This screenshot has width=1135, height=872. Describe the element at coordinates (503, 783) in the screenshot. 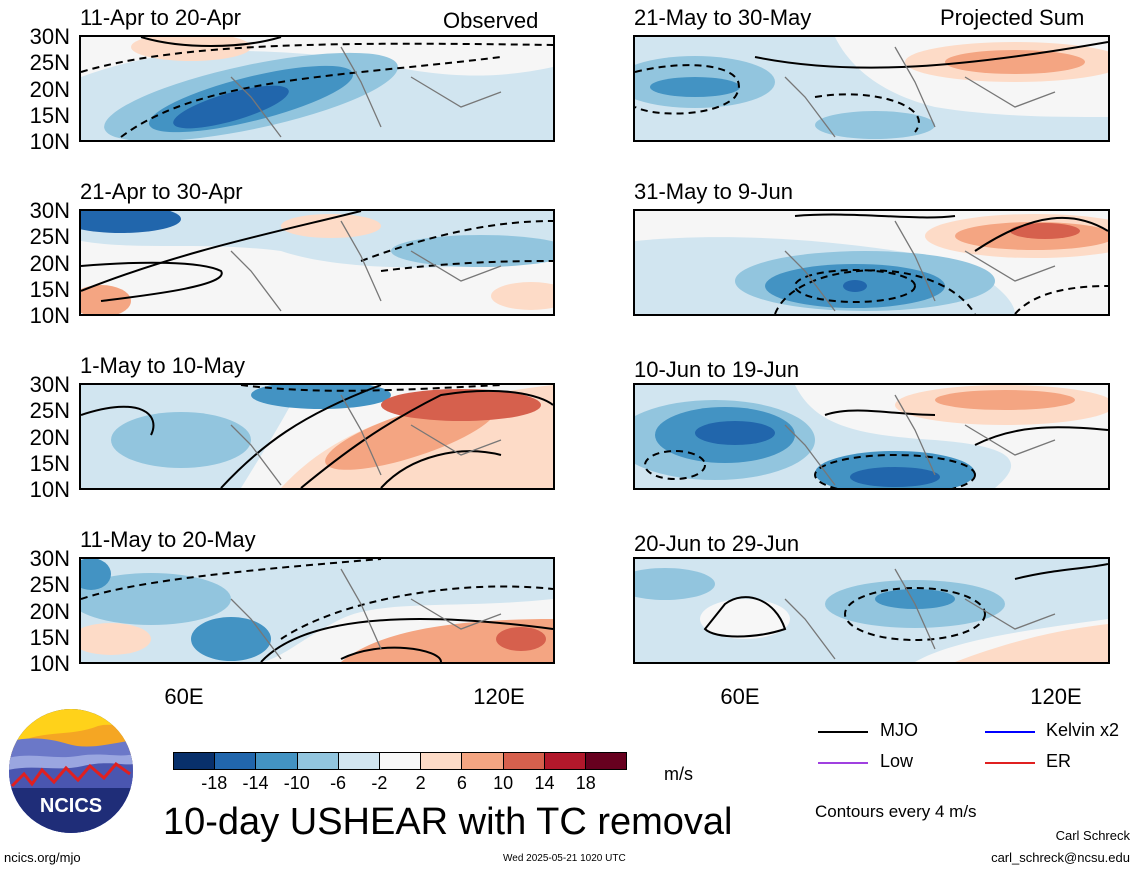

I see `colorbar-label: 10` at that location.